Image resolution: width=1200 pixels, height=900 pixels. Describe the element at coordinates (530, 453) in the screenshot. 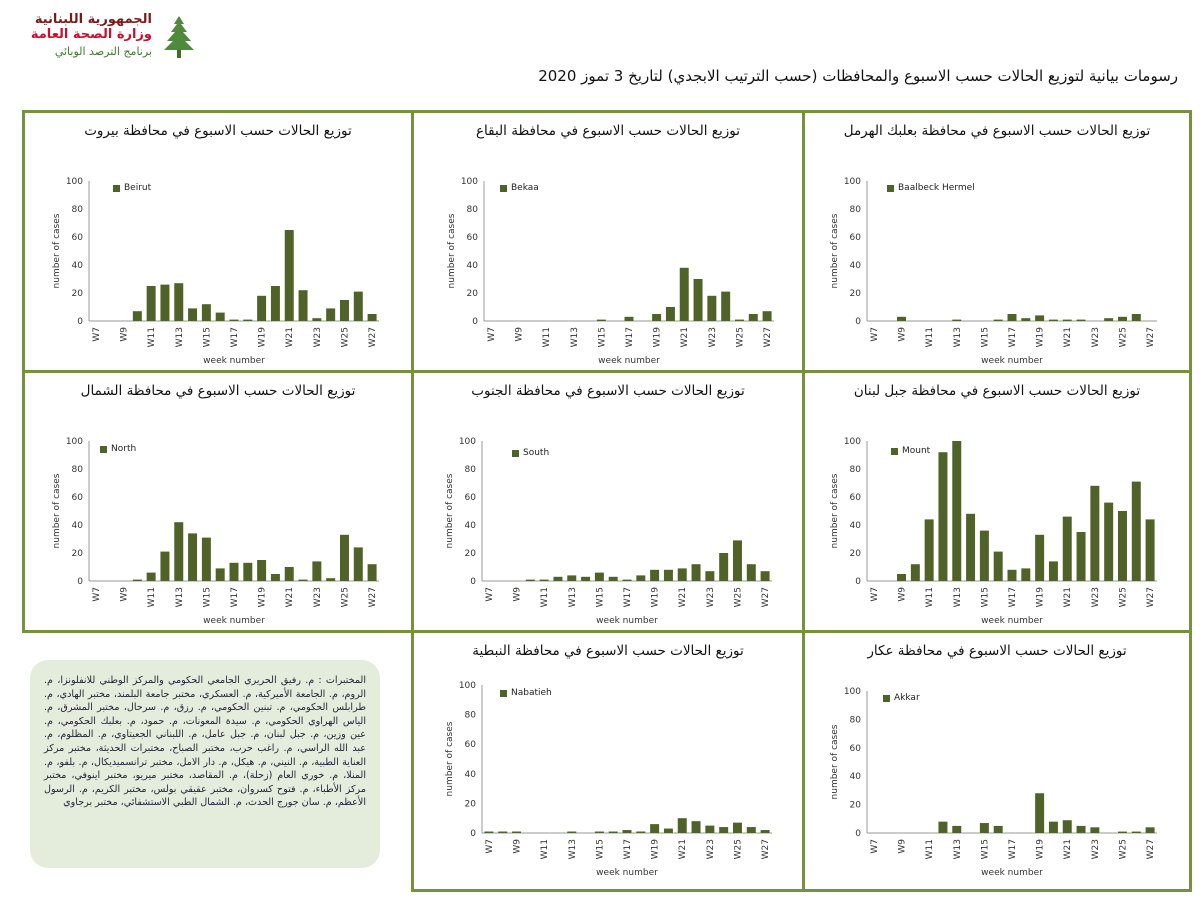

I see `chart-legend: South` at that location.